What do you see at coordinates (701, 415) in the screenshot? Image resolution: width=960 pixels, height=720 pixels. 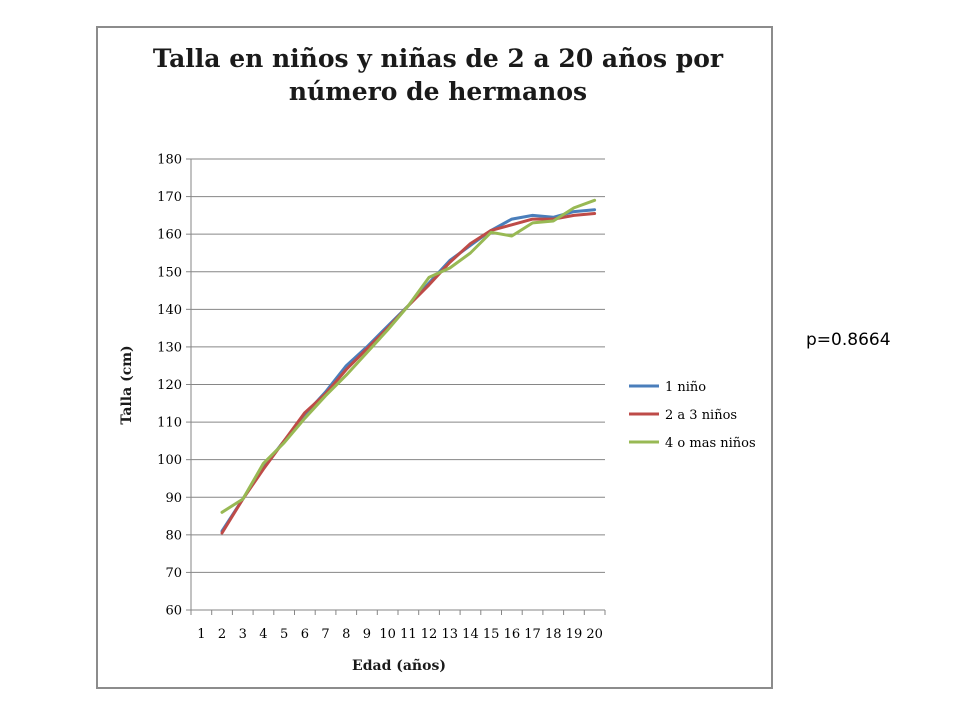 I see `legend-label: 2 a 3 niños` at bounding box center [701, 415].